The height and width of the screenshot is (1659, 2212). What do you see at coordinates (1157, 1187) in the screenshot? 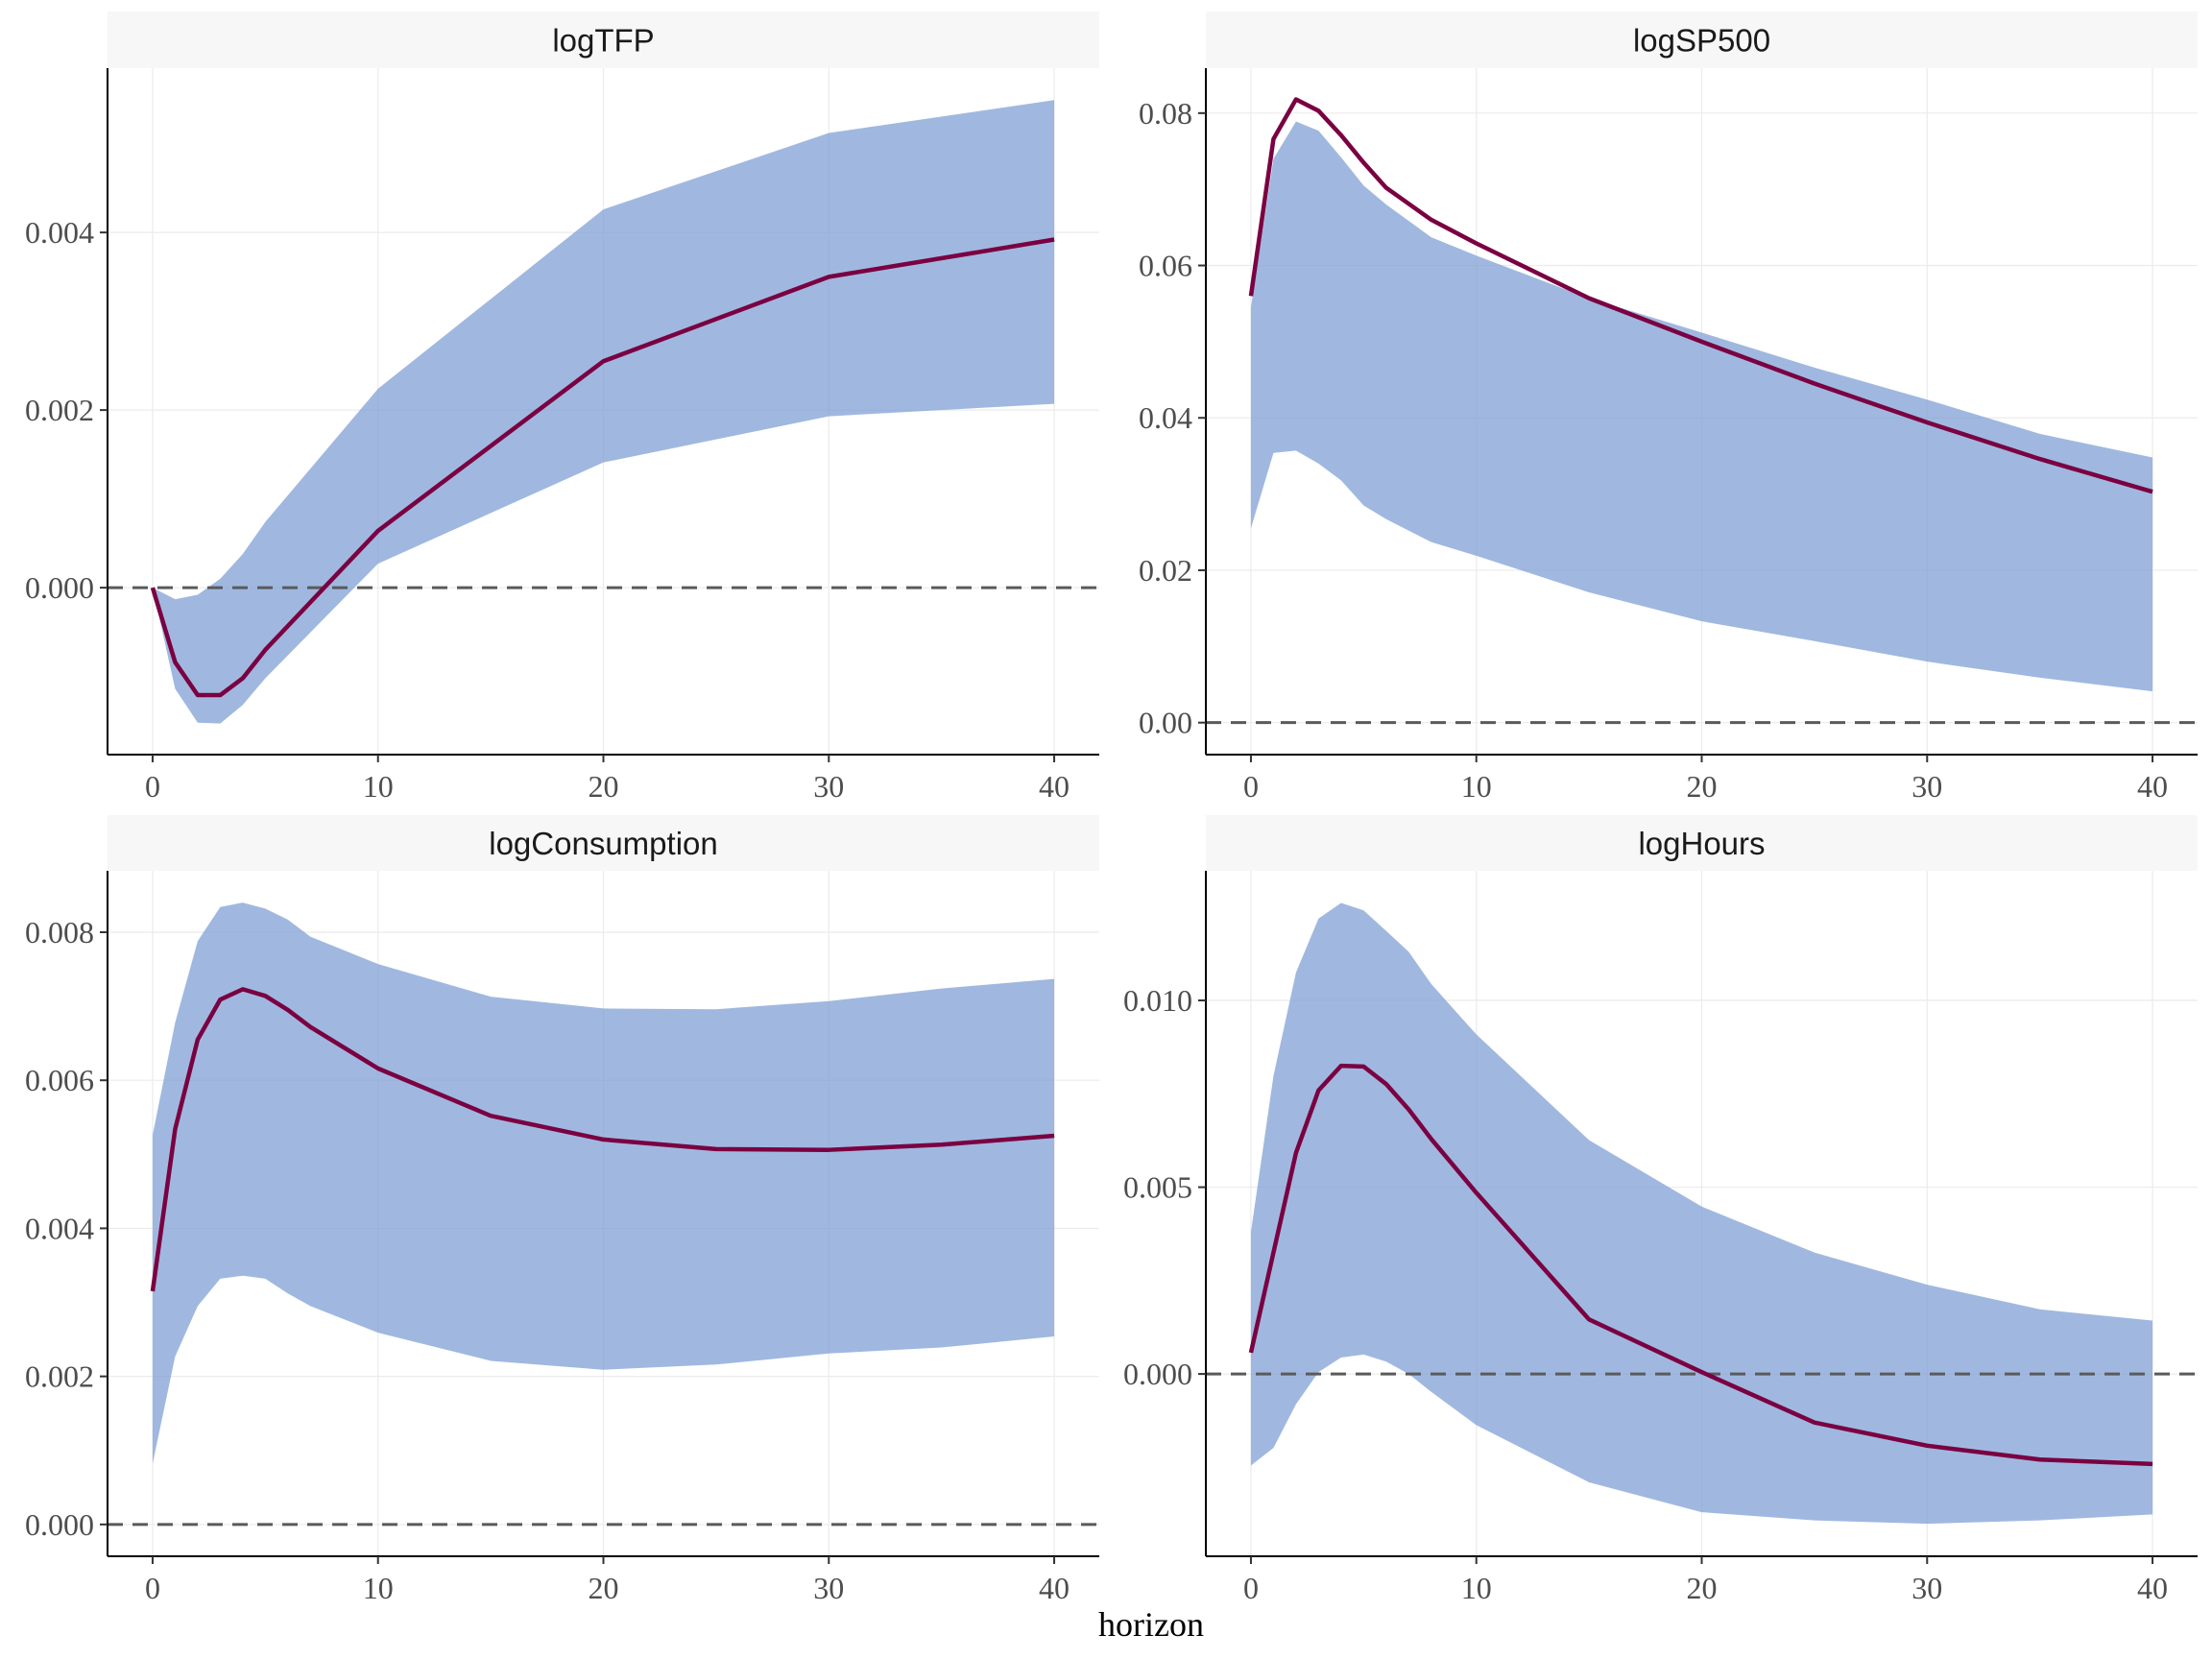
I see `y-tick-label: 0.005` at bounding box center [1157, 1187].